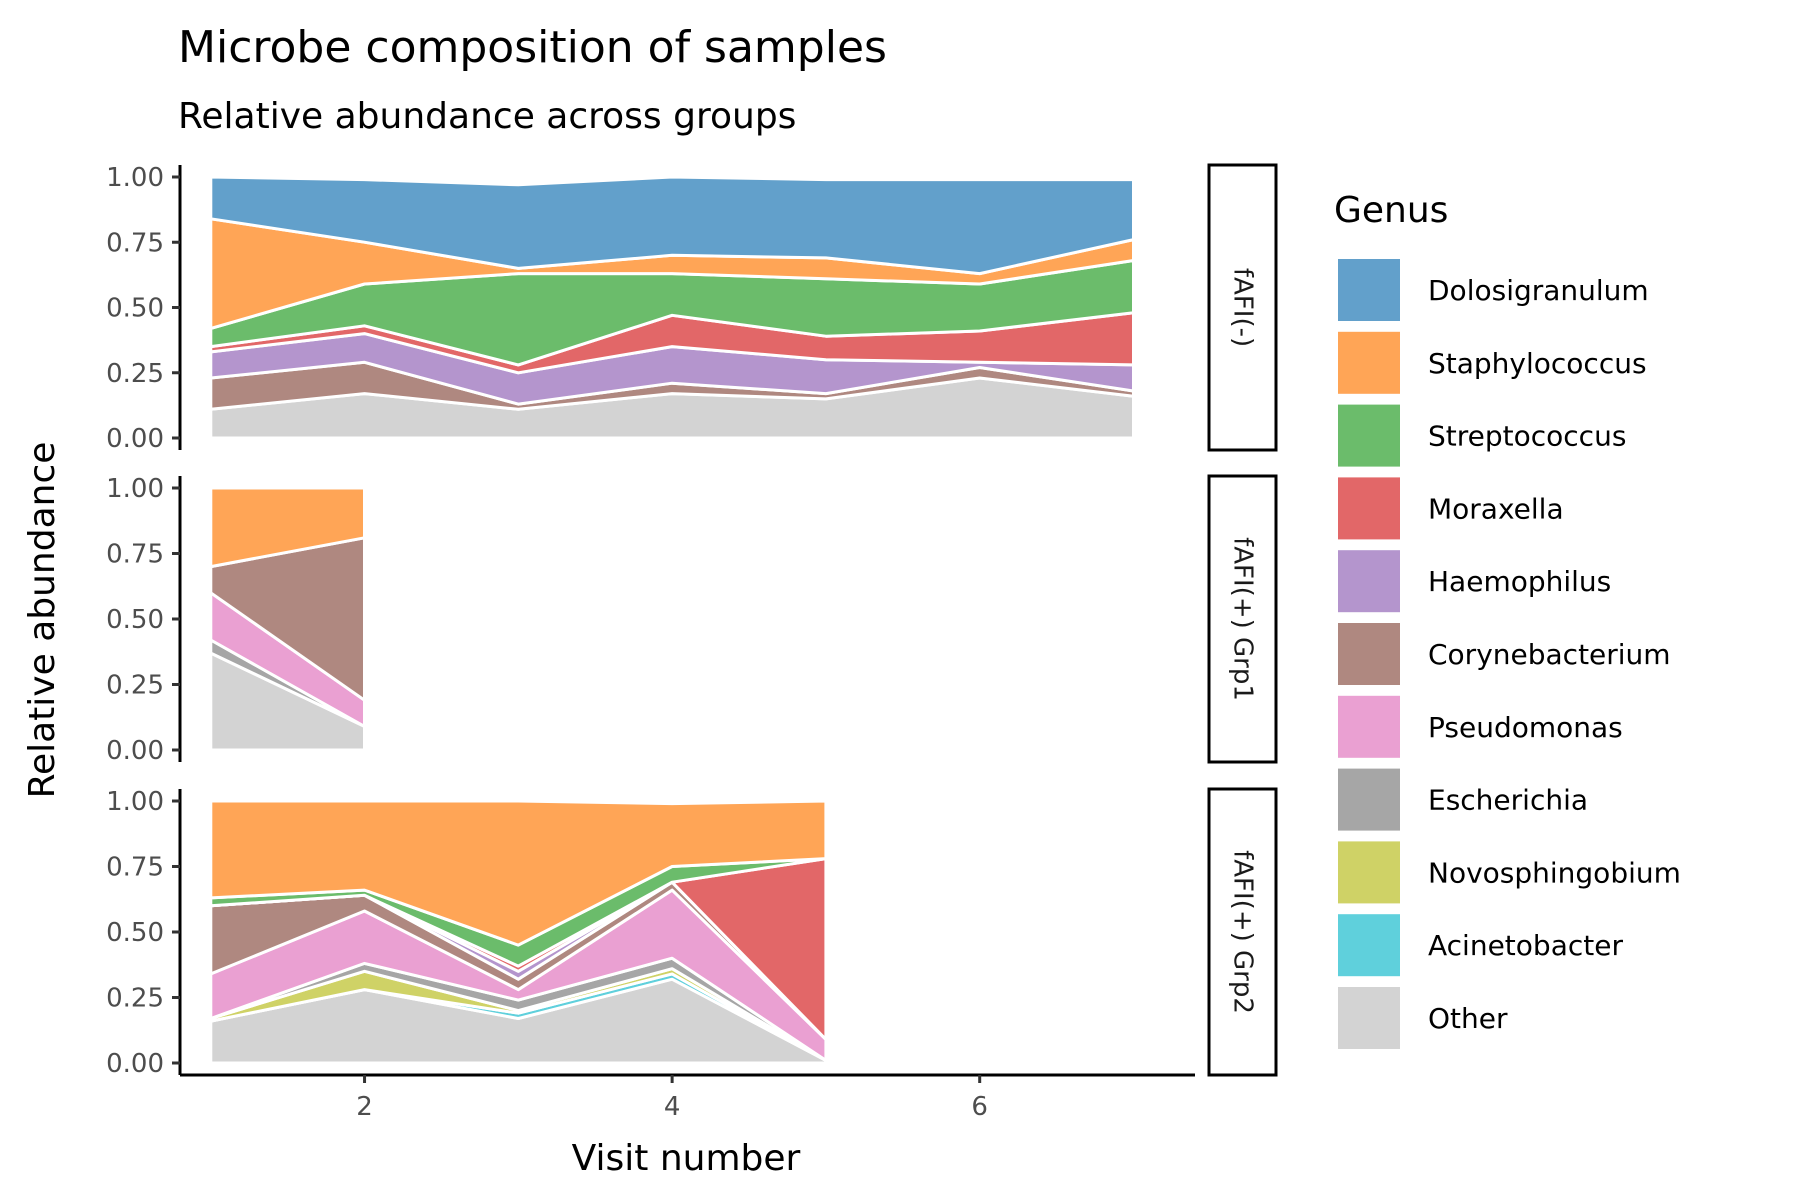  I want to click on legend-key-streptococcus, so click(1369, 435).